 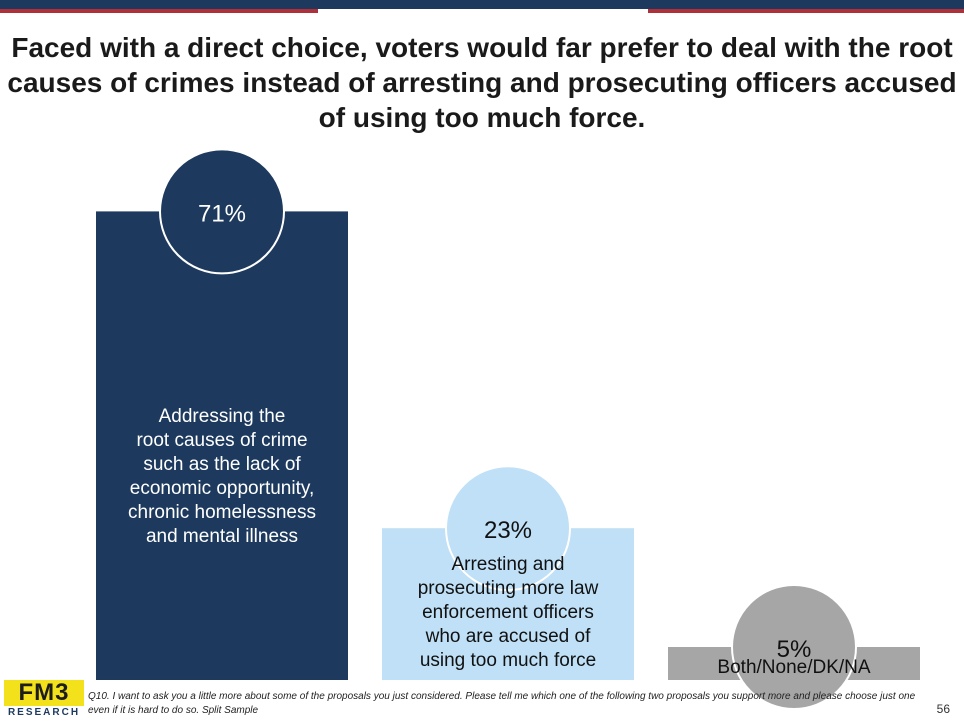 What do you see at coordinates (159, 11) in the screenshot?
I see `header-stripe-red-left` at bounding box center [159, 11].